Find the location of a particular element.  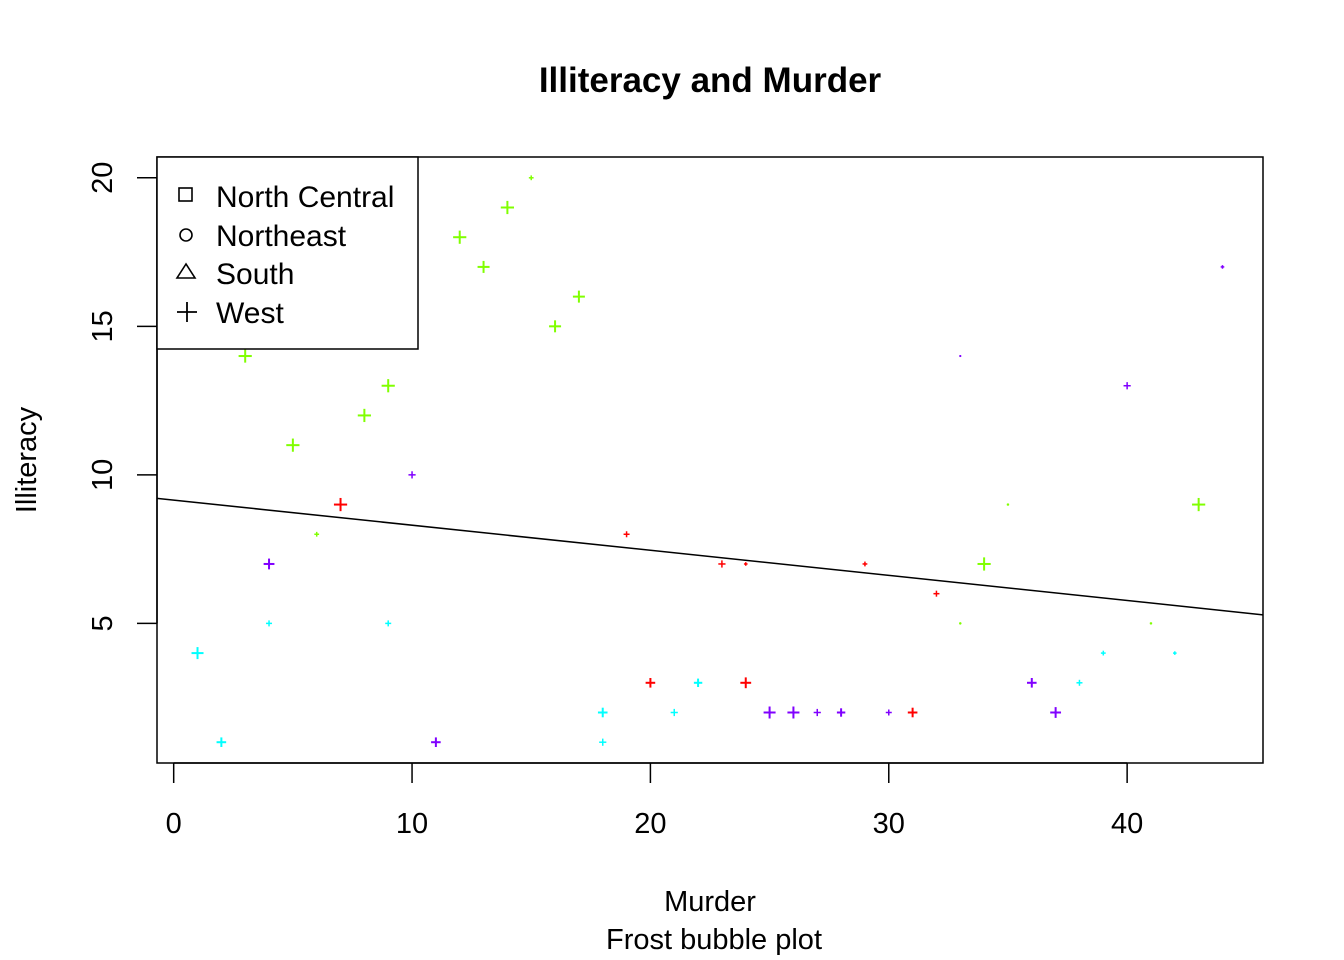

y-tick-label: 10 is located at coordinates (103, 475).